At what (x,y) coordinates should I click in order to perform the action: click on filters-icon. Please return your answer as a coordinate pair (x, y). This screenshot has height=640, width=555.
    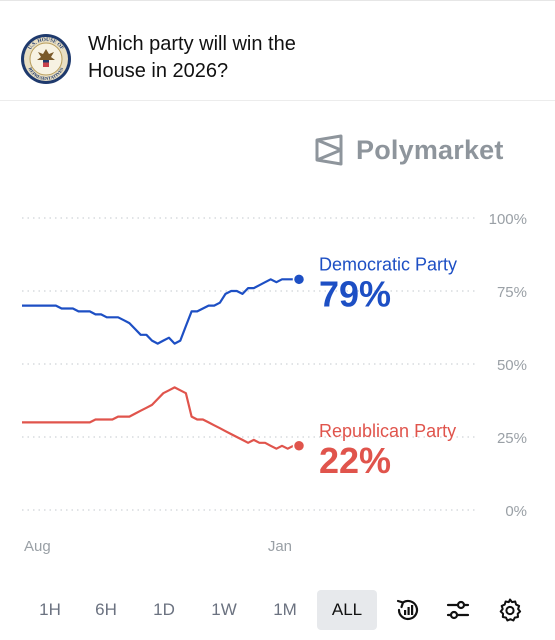
    Looking at the image, I should click on (458, 610).